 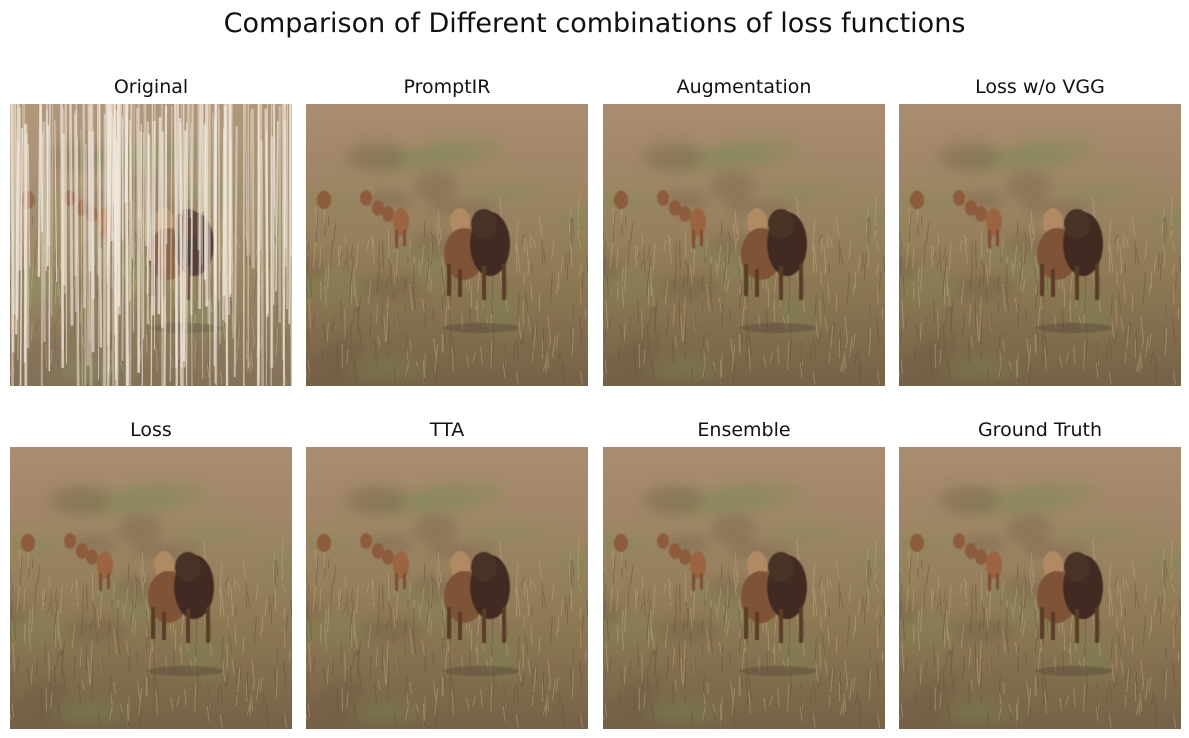 I want to click on panel-original: Original, so click(x=151, y=230).